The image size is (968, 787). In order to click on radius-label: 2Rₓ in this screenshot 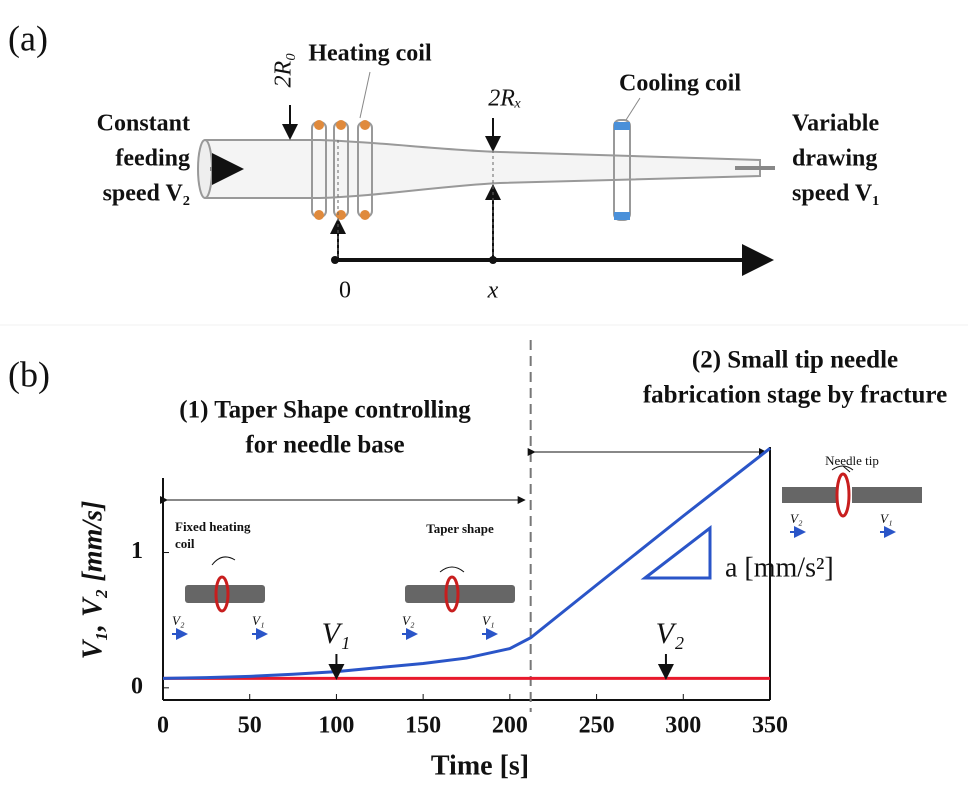, I will do `click(504, 99)`.